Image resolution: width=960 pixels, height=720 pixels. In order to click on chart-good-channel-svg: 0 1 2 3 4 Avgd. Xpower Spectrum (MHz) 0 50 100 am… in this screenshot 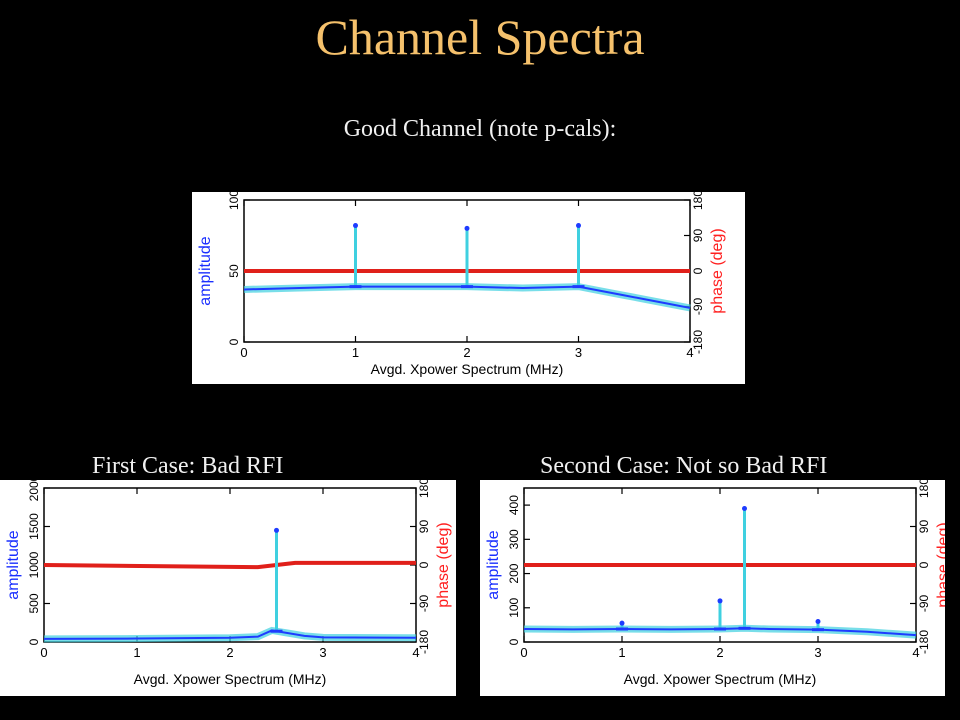, I will do `click(461, 284)`.